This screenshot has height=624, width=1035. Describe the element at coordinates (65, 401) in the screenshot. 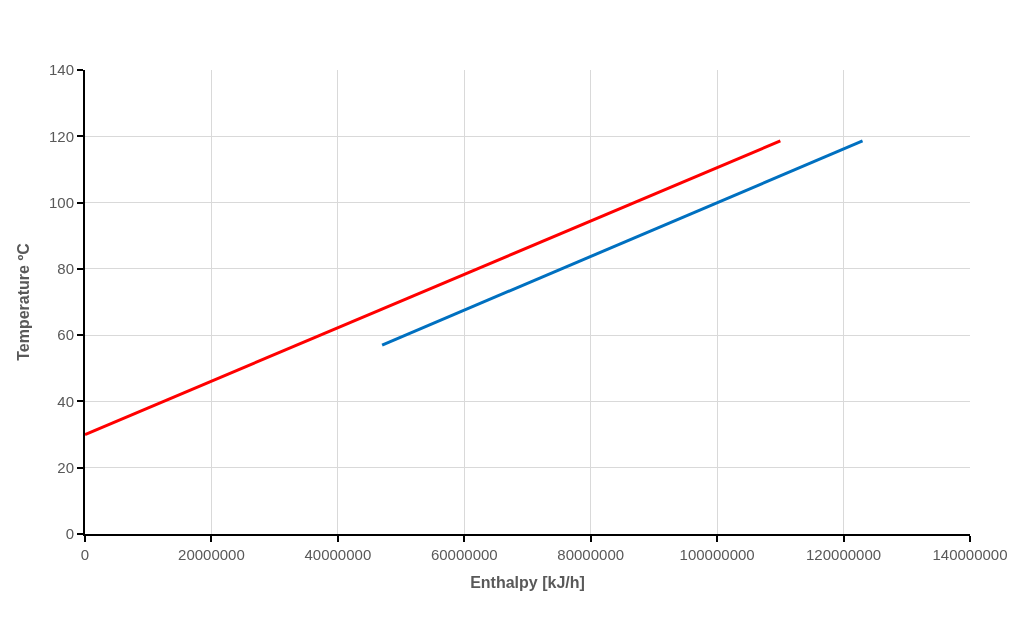

I see `y-tick-label: 40` at that location.